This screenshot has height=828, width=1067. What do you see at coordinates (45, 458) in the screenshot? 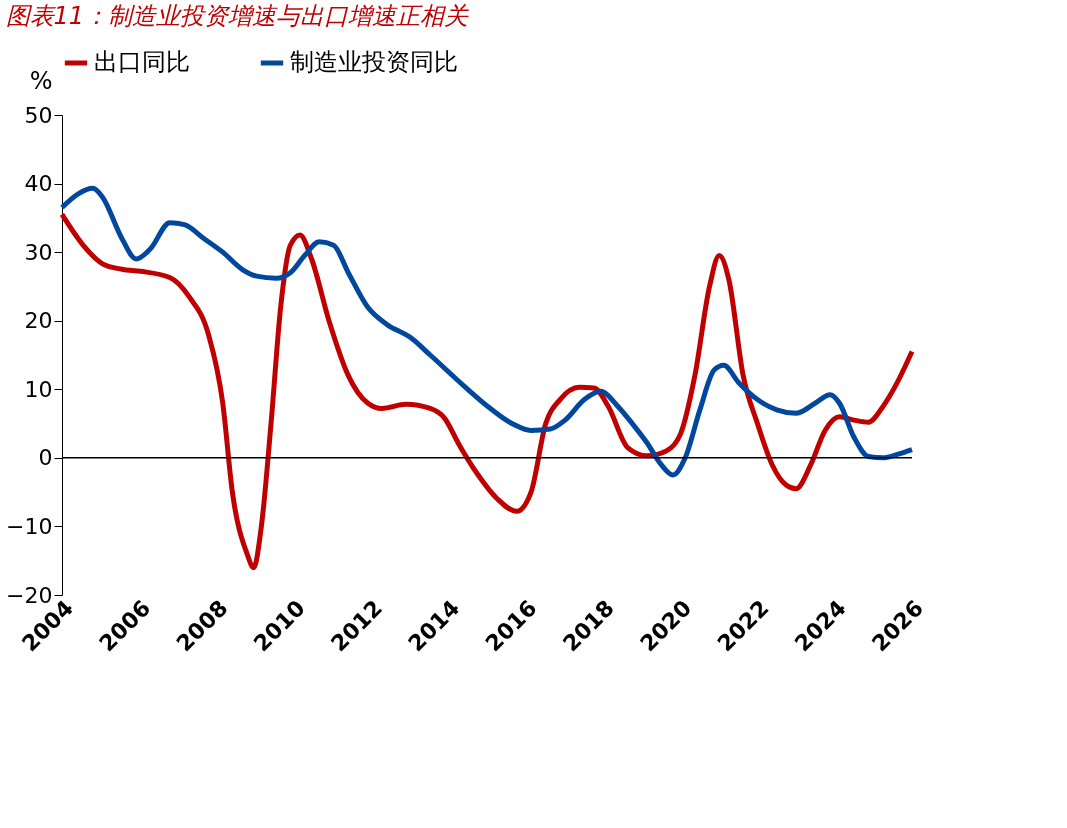
I see `y-tick-label: 0` at bounding box center [45, 458].